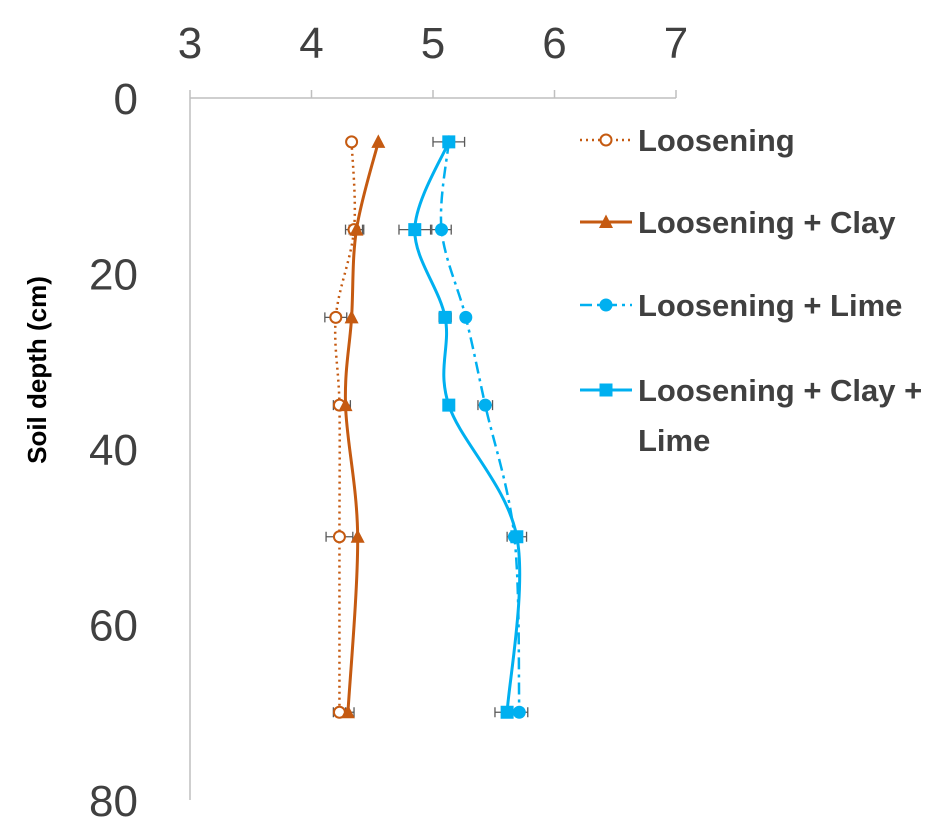 This screenshot has height=827, width=951. I want to click on y-tick-label: 0, so click(126, 99).